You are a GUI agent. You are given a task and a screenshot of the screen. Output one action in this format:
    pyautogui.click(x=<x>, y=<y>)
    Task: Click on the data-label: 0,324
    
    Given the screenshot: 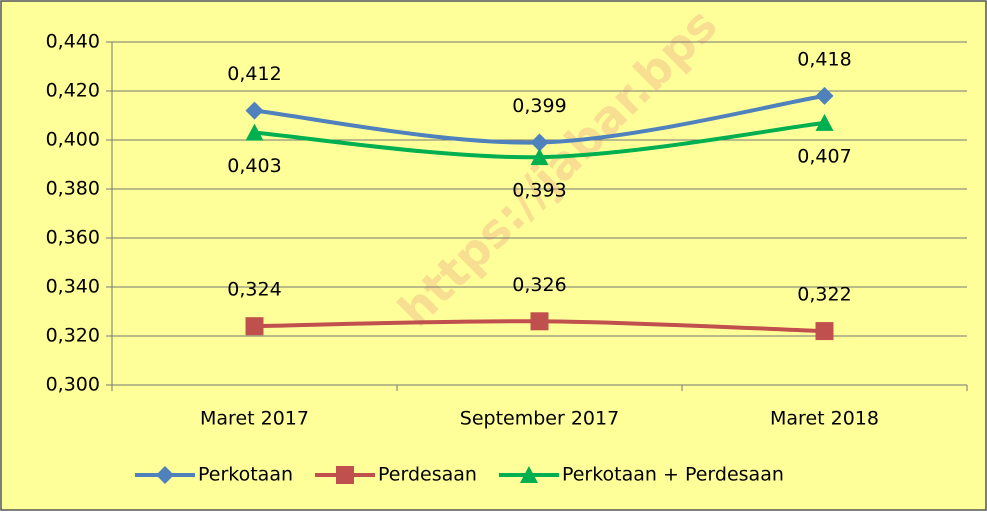 What is the action you would take?
    pyautogui.click(x=254, y=290)
    